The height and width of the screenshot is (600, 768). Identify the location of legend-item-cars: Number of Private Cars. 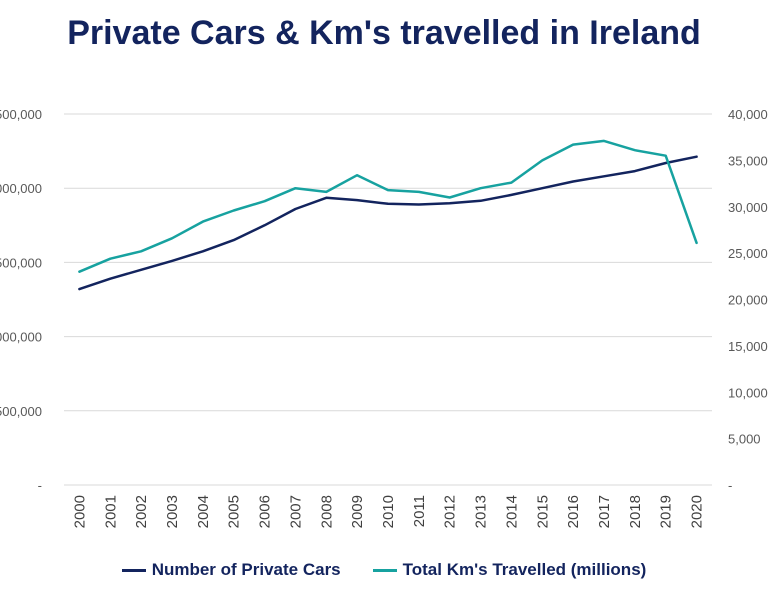
(231, 570).